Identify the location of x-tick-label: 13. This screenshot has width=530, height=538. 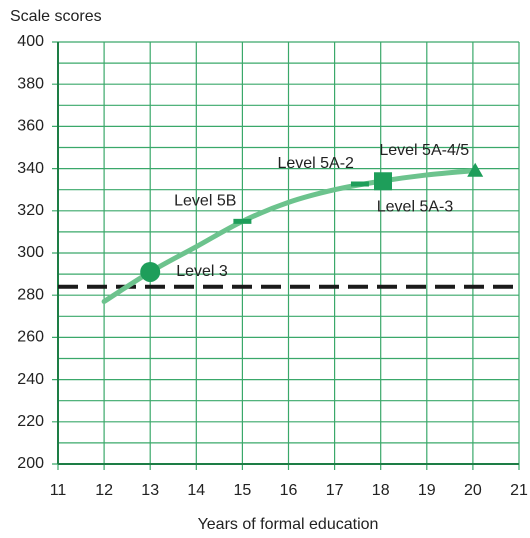
(150, 490).